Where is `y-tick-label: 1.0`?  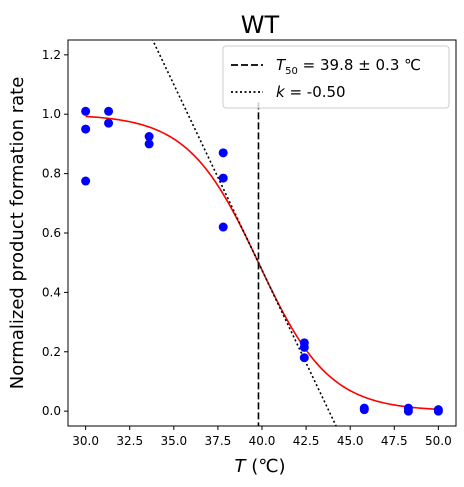
y-tick-label: 1.0 is located at coordinates (51, 114).